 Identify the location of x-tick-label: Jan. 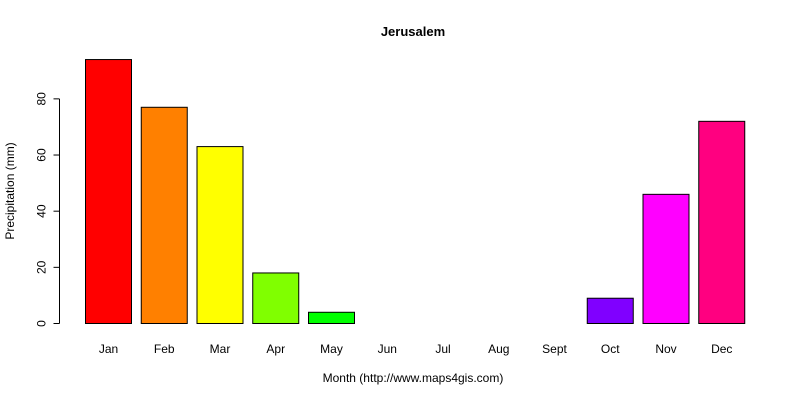
(108, 349).